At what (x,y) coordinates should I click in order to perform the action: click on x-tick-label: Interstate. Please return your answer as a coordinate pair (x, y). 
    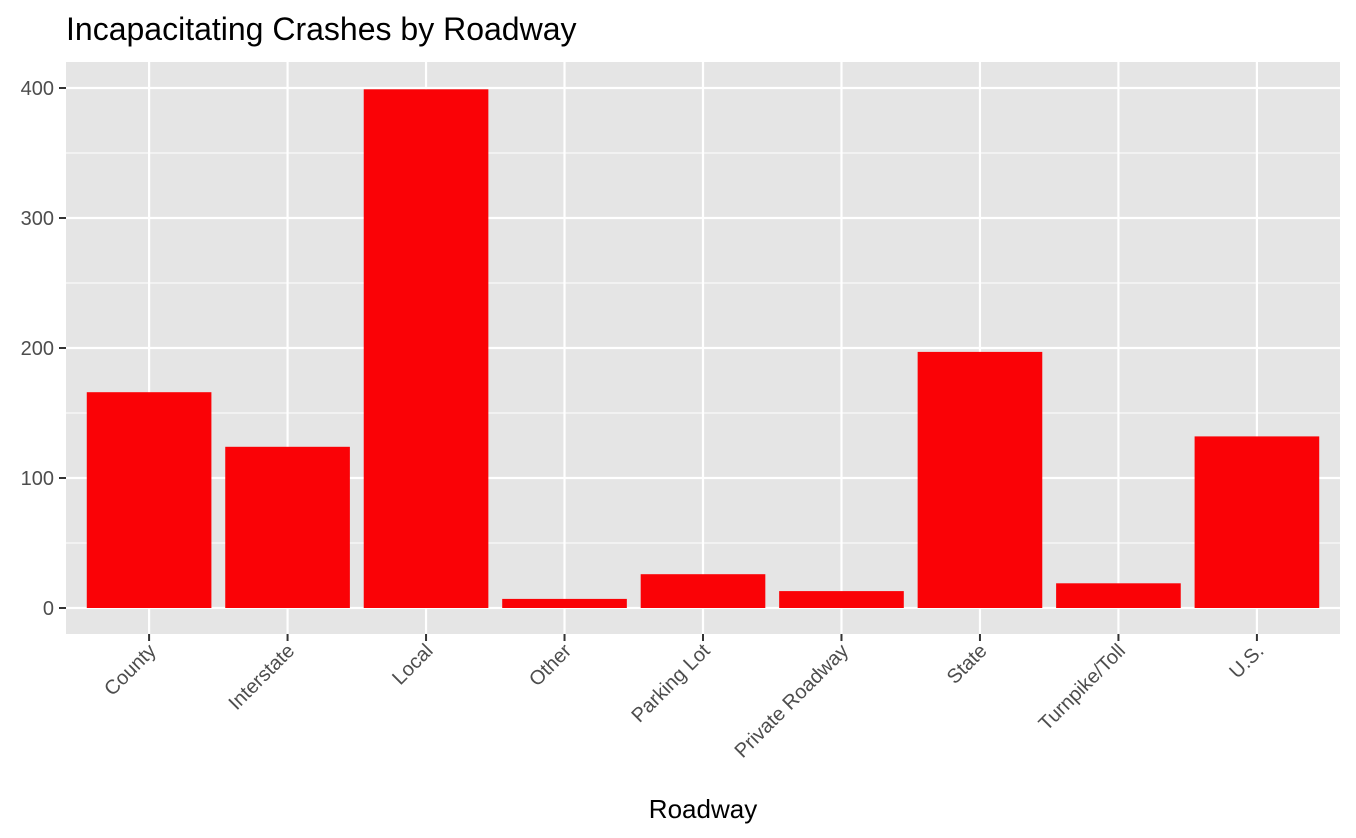
    Looking at the image, I should click on (262, 677).